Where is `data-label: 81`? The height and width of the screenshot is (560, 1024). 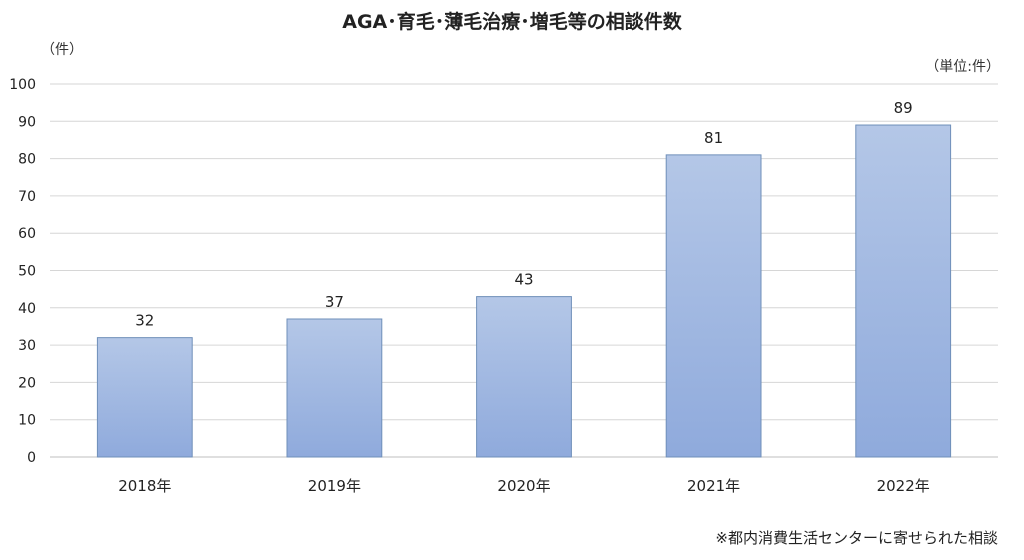
data-label: 81 is located at coordinates (713, 138).